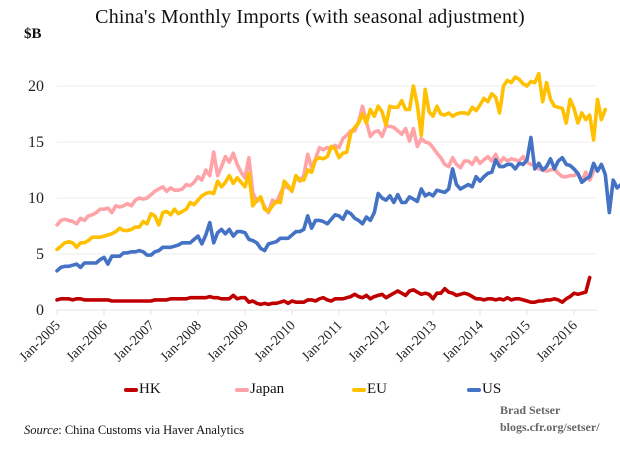  What do you see at coordinates (322, 341) in the screenshot?
I see `x-tick-label: Jan-2011` at bounding box center [322, 341].